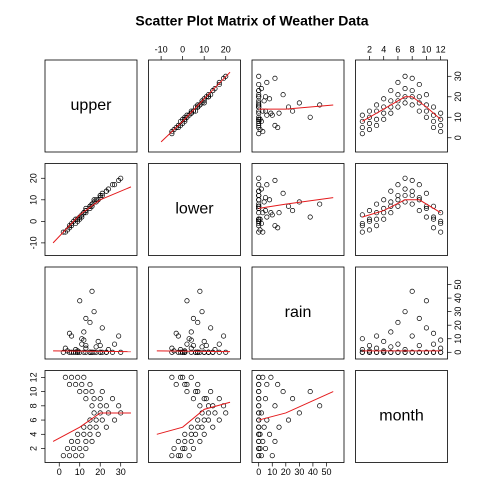  I want to click on y-tick-label: 10, so click(458, 117).